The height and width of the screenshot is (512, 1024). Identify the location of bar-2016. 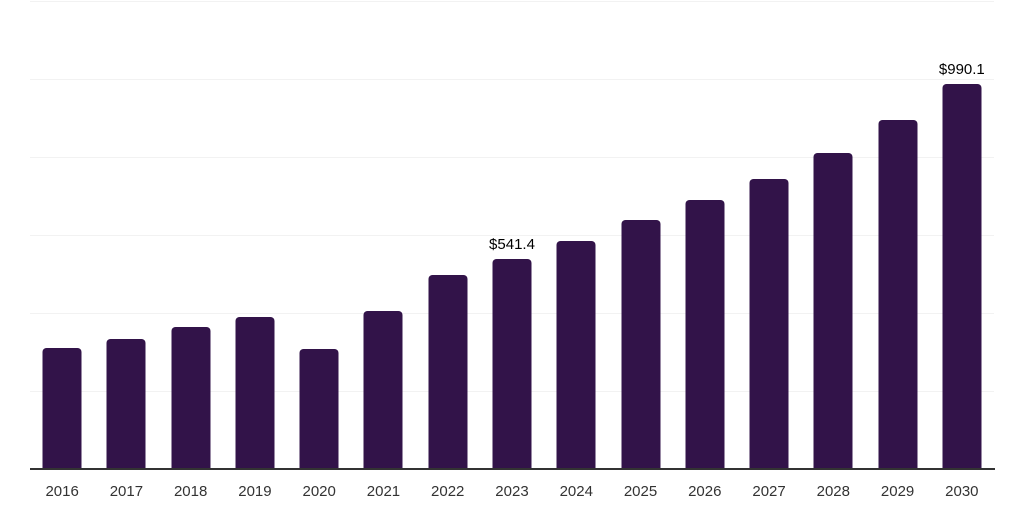
(62, 409).